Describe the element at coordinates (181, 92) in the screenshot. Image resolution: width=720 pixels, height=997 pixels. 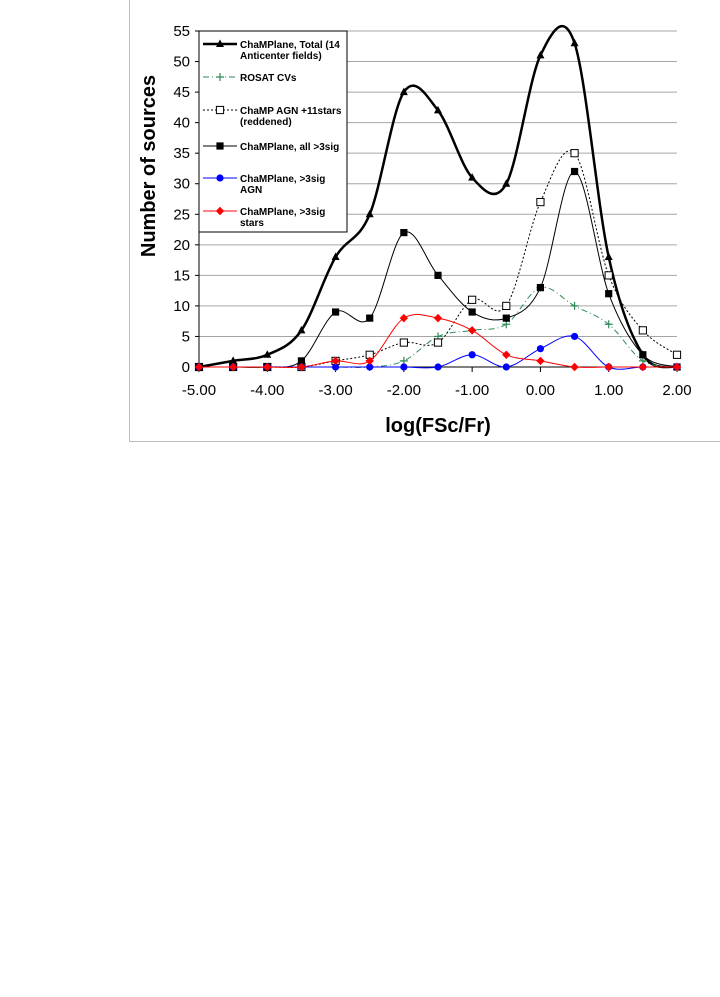
I see `y-tick-label: 45` at that location.